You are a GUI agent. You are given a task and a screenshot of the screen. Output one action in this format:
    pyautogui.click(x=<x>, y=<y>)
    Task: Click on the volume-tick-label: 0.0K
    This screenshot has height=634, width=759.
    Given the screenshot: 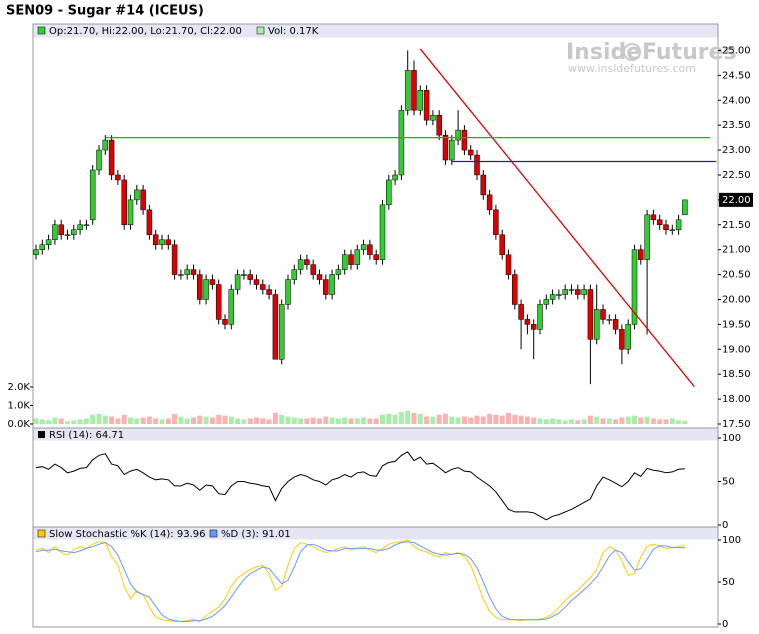 What is the action you would take?
    pyautogui.click(x=19, y=424)
    